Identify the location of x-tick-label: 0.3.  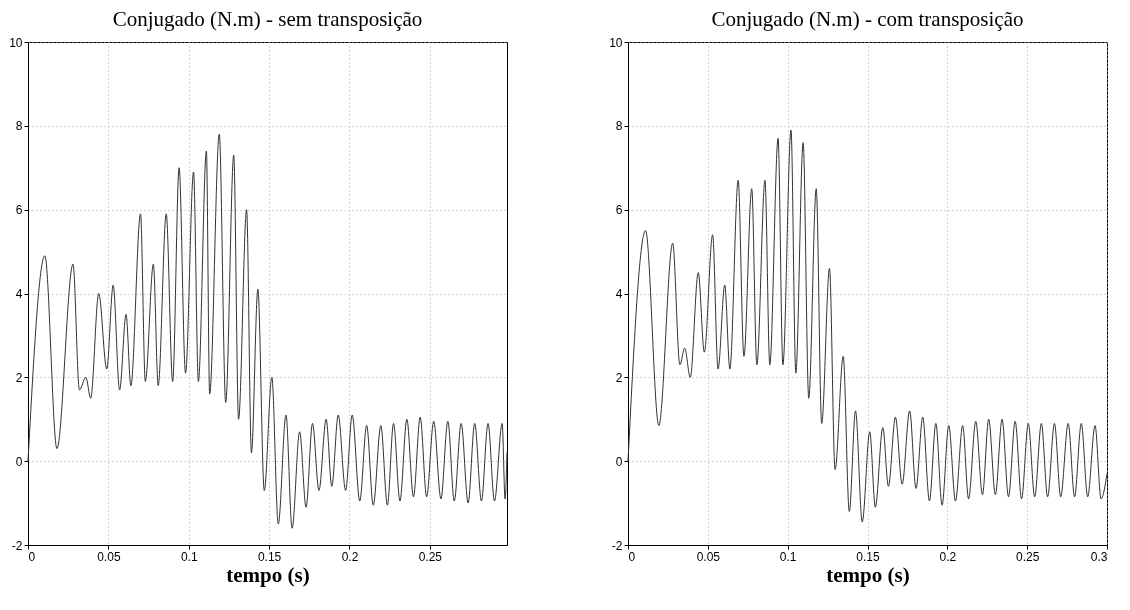
(1099, 556).